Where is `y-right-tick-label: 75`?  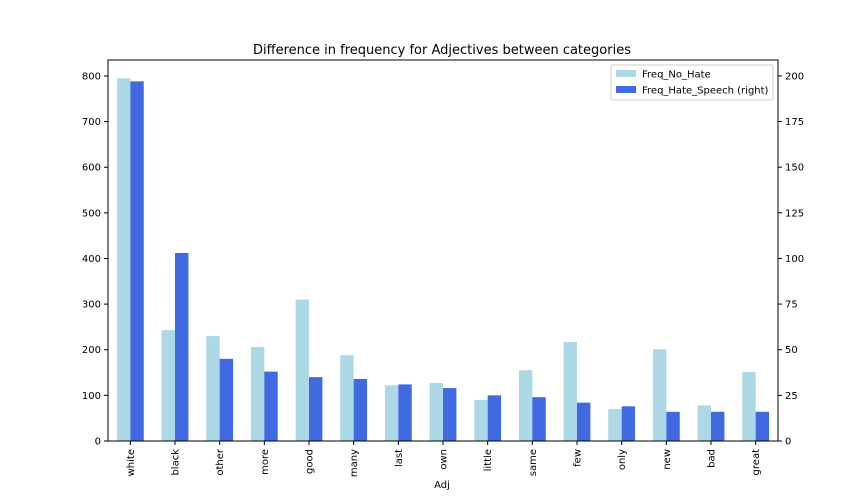
y-right-tick-label: 75 is located at coordinates (791, 305).